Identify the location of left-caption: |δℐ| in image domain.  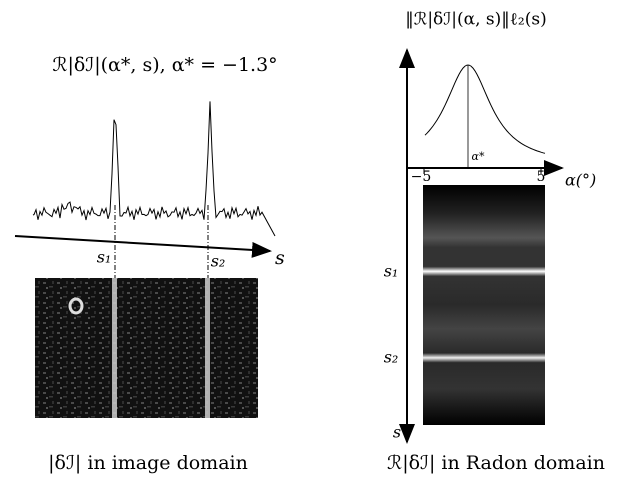
(148, 463).